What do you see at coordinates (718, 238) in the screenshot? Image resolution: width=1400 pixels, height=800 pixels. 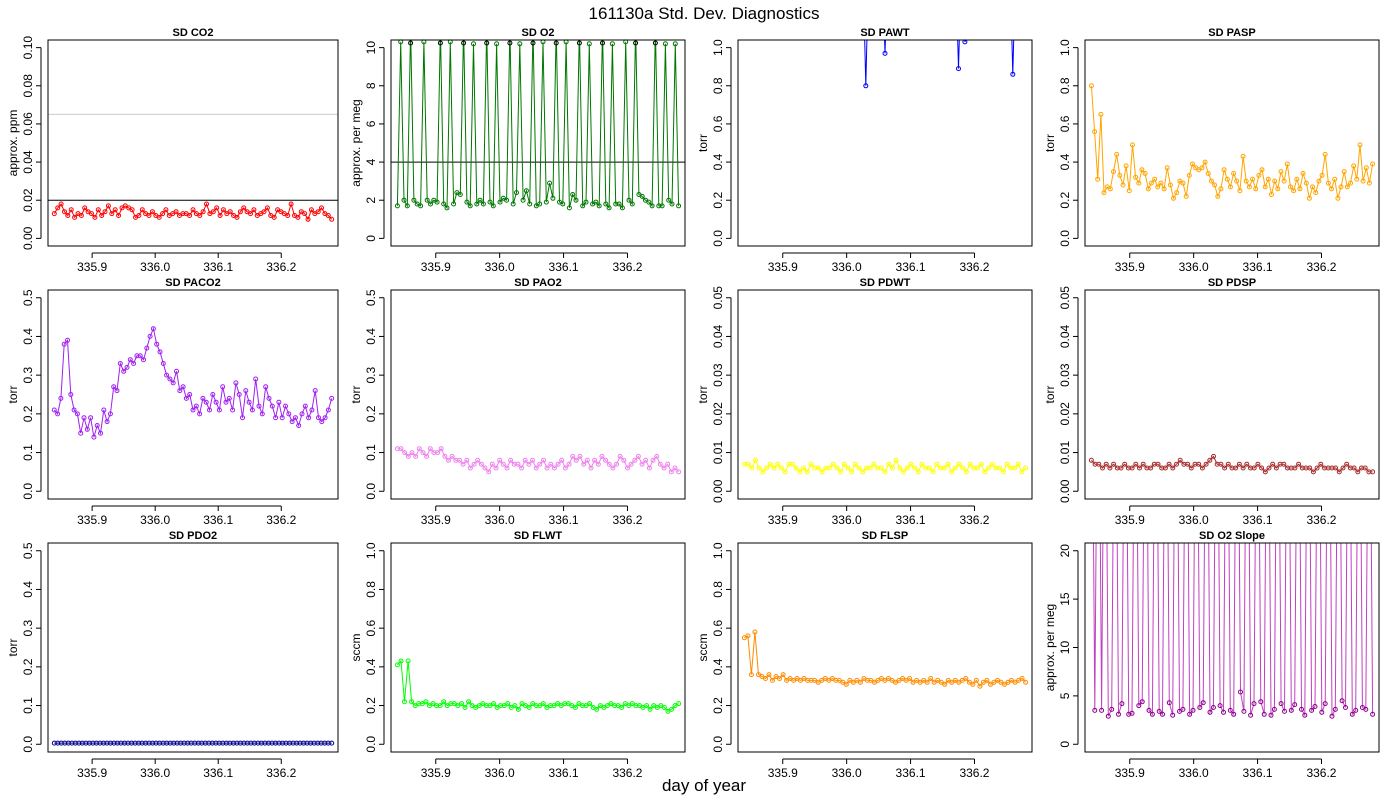 I see `y-tick-label: 0.0` at bounding box center [718, 238].